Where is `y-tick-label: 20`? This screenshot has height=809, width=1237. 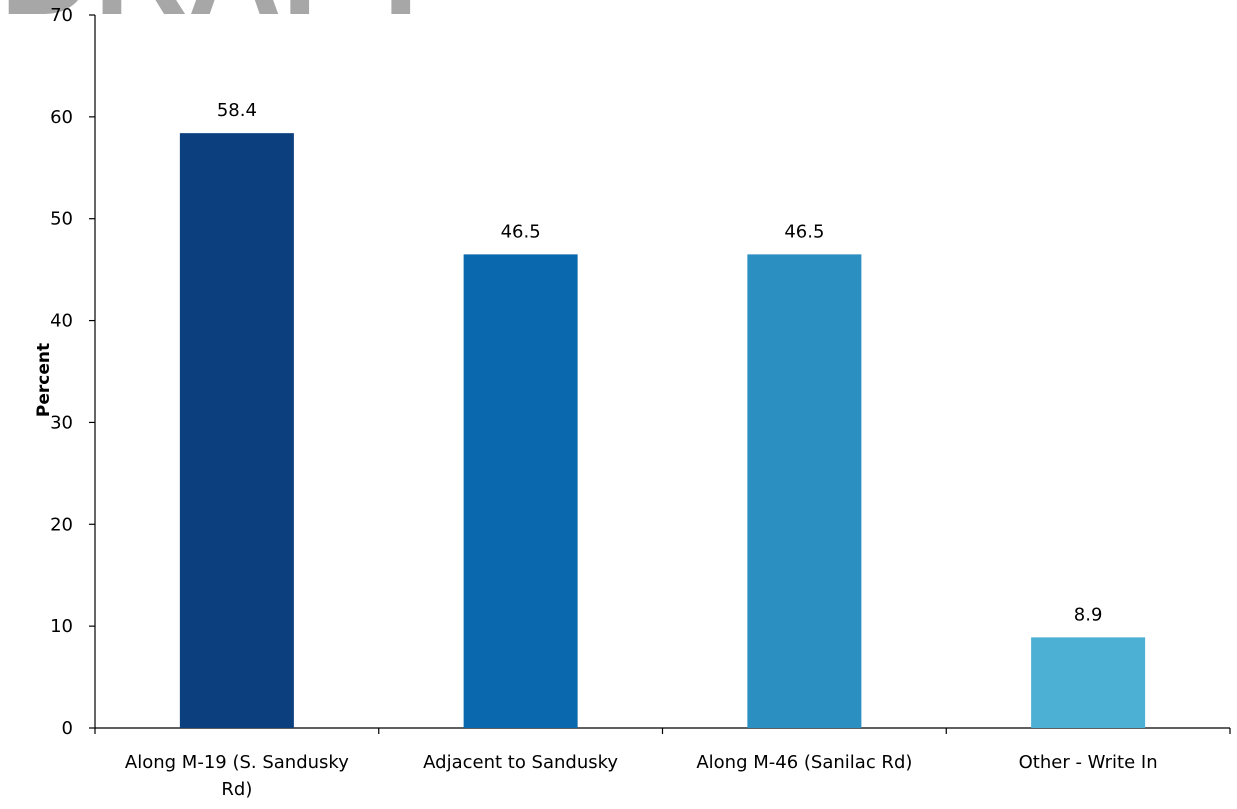
y-tick-label: 20 is located at coordinates (61, 524).